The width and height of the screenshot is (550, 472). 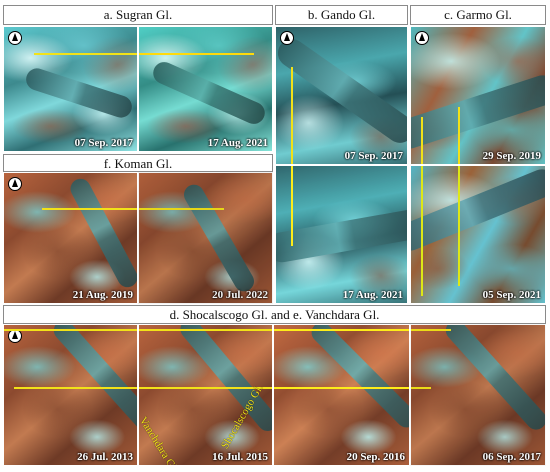 What do you see at coordinates (205, 238) in the screenshot?
I see `koman-image-2022: 20 Jul. 2022` at bounding box center [205, 238].